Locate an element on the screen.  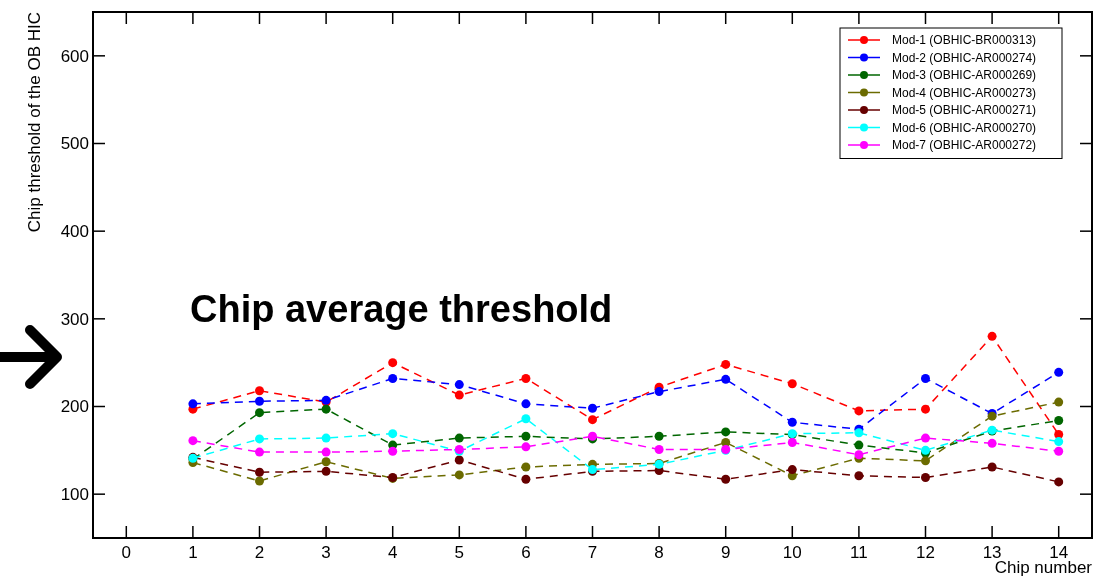
x-tick-label: 9 is located at coordinates (725, 552).